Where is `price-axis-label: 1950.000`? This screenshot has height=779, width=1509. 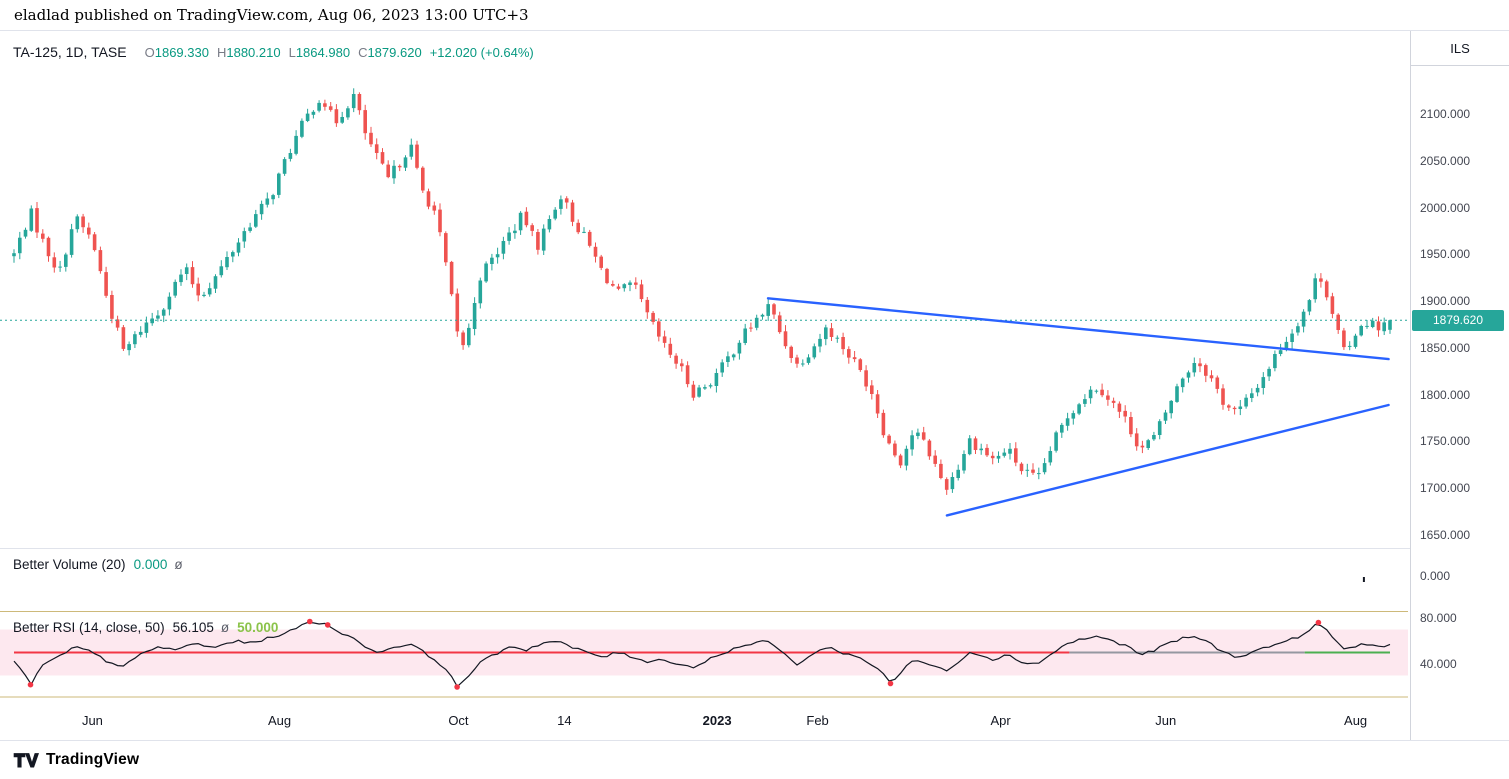
price-axis-label: 1950.000 is located at coordinates (1445, 254).